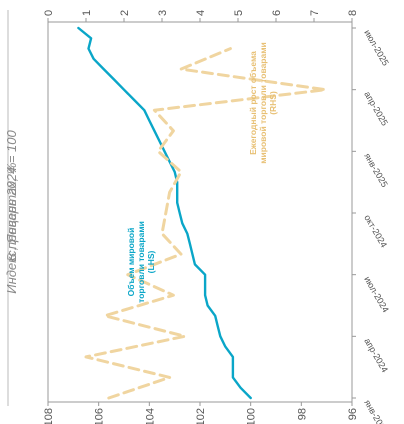 This screenshot has width=404, height=424. I want to click on series-annotation-line: мировой торговли товарами, so click(263, 102).